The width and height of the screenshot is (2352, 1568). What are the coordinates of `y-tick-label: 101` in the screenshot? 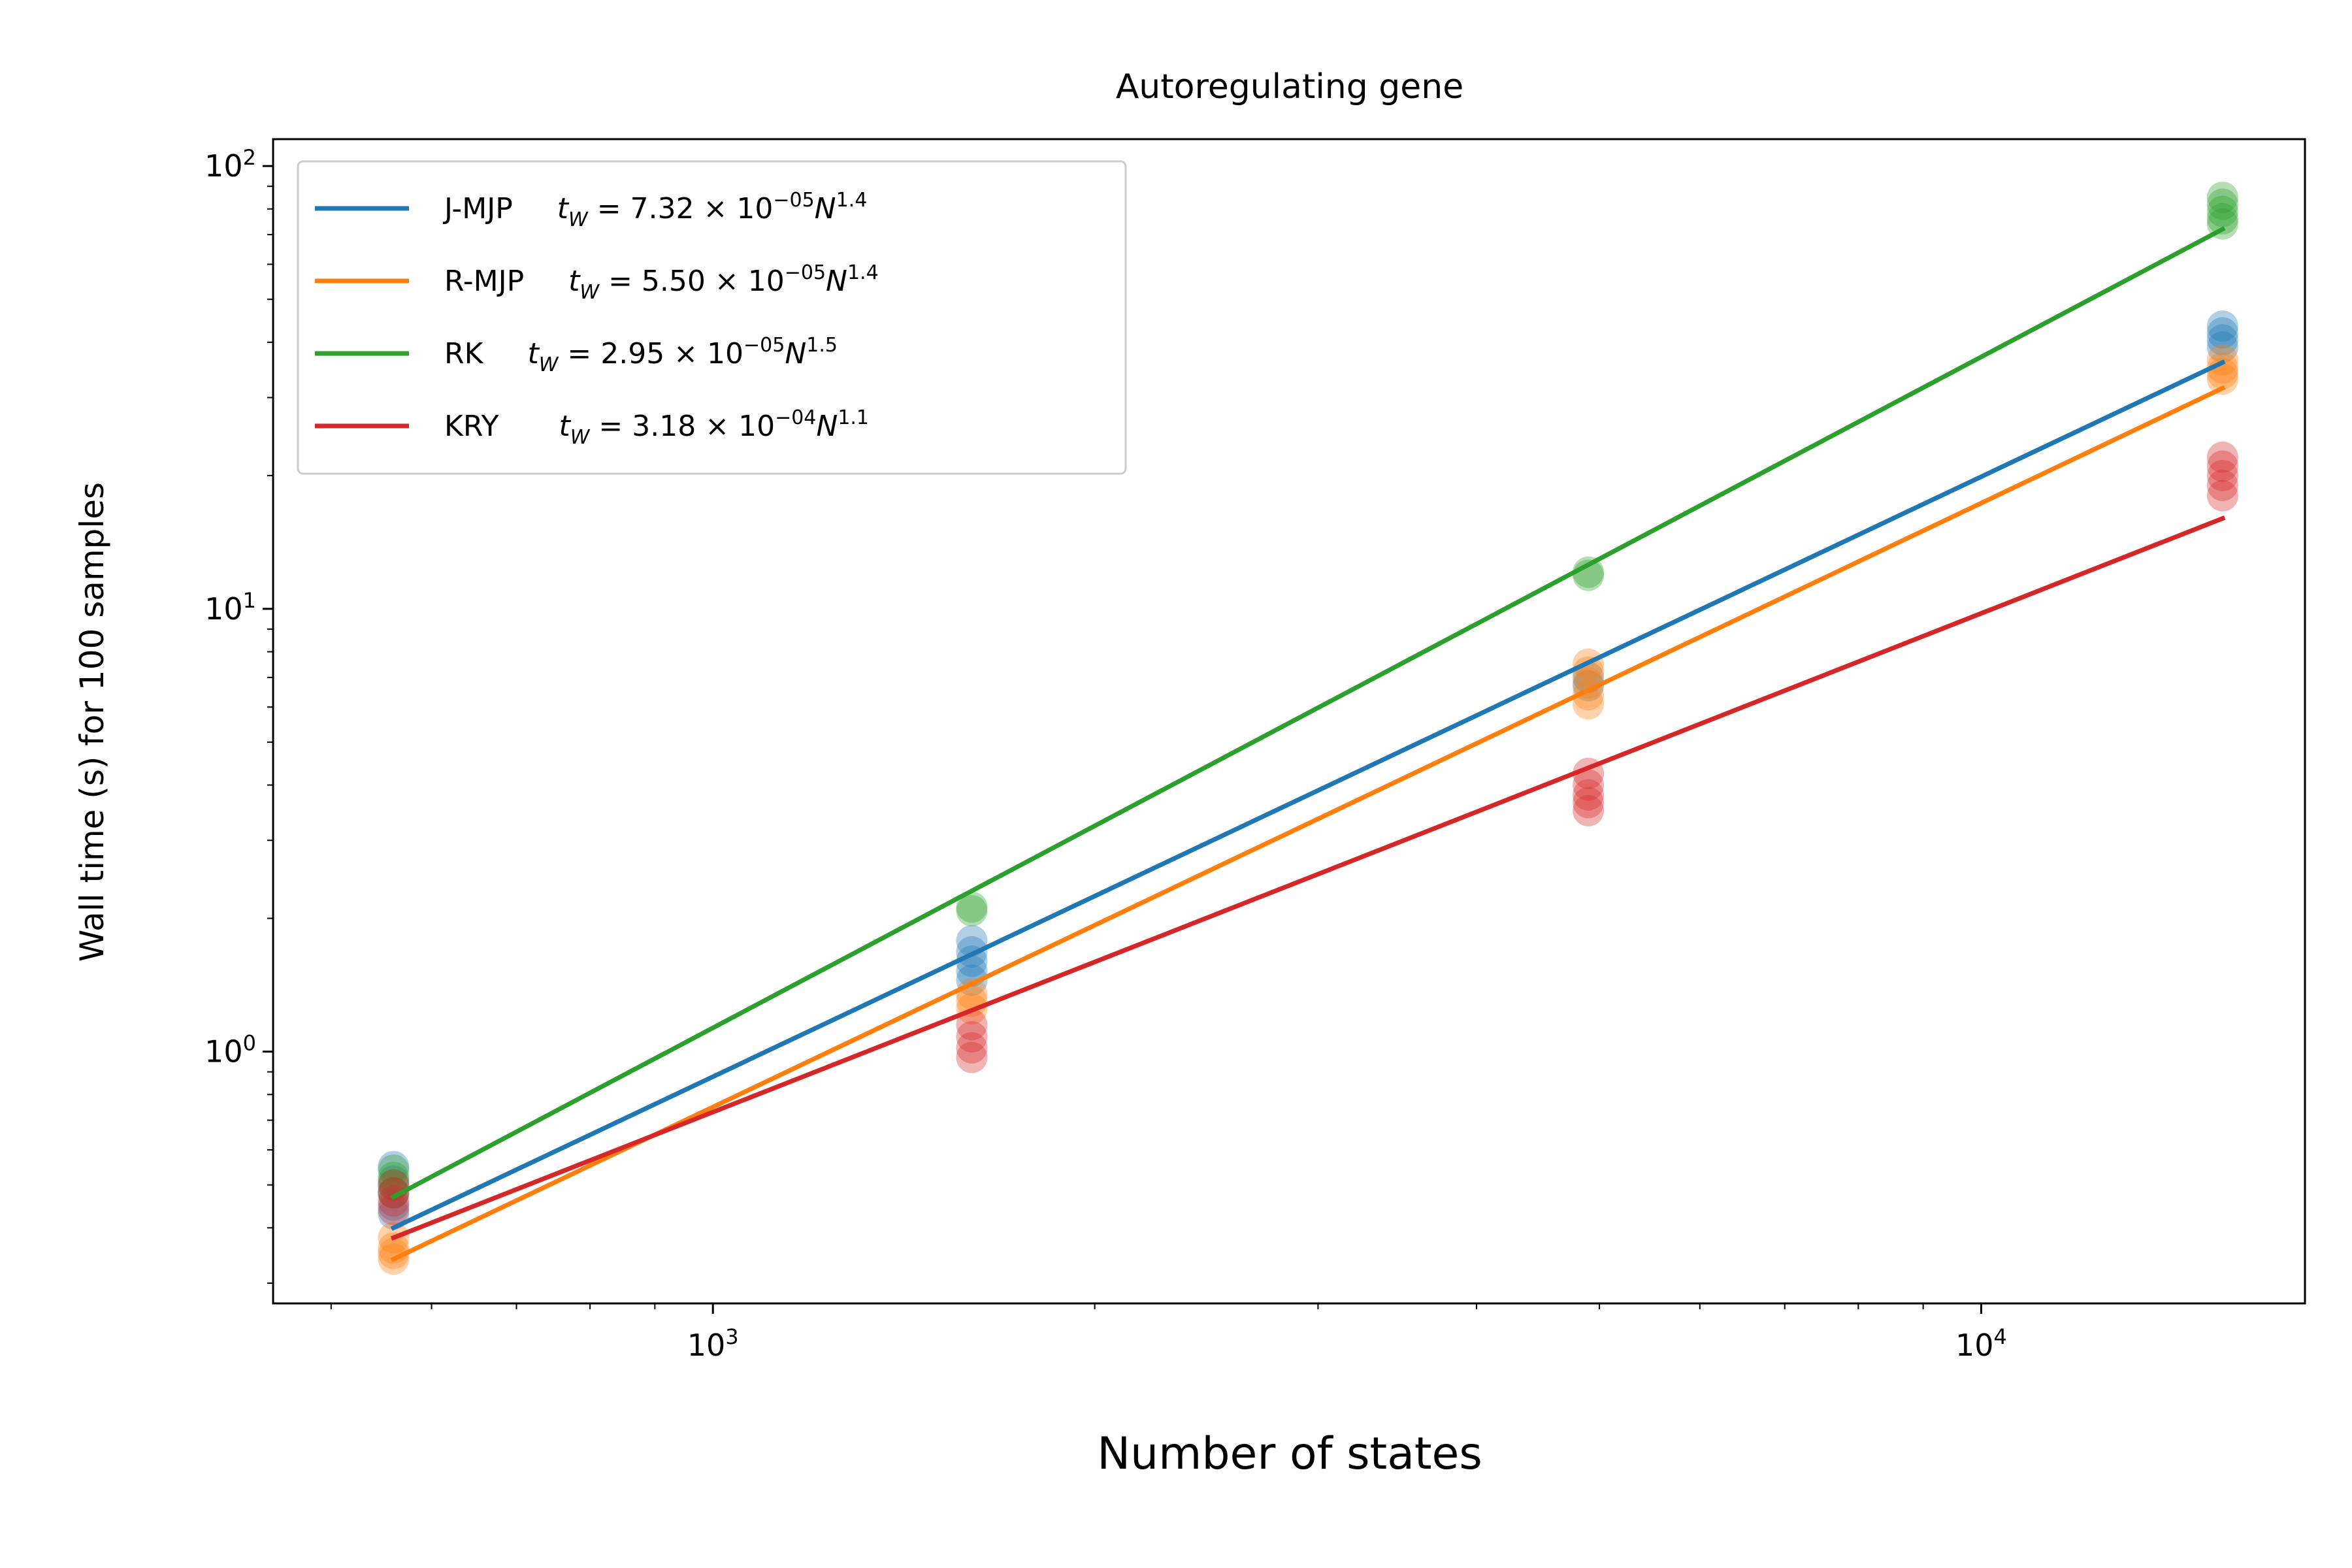 It's located at (230, 607).